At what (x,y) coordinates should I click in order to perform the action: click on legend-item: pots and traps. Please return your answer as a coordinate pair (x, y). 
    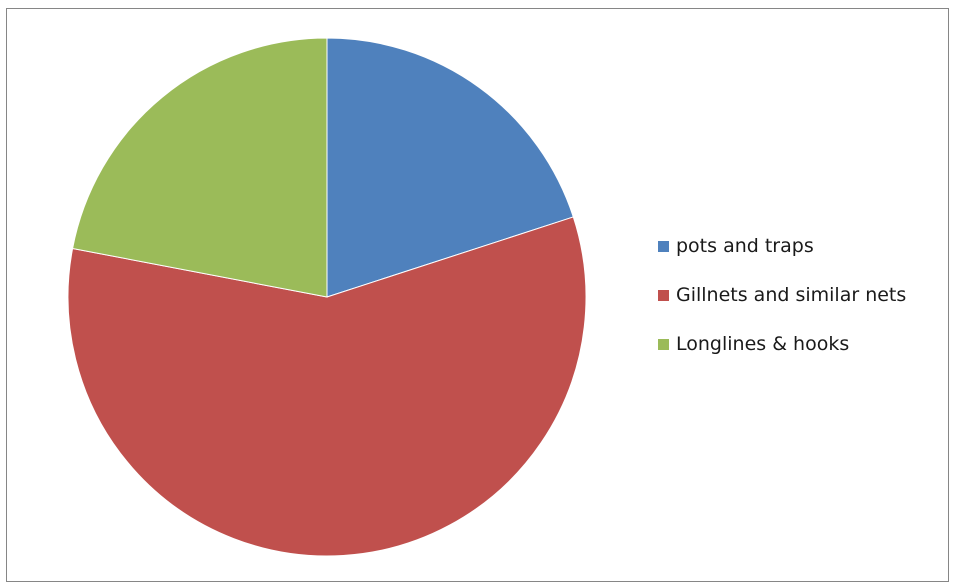
    Looking at the image, I should click on (782, 246).